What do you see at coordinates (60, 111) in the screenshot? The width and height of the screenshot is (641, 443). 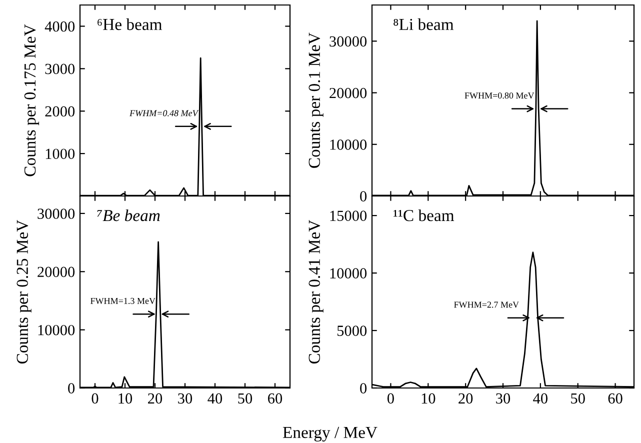 I see `y-tick-label: 2000` at bounding box center [60, 111].